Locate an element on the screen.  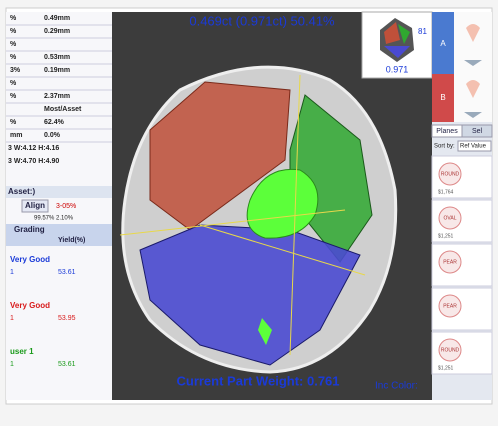
row-value: 2.37mm is located at coordinates (57, 96).